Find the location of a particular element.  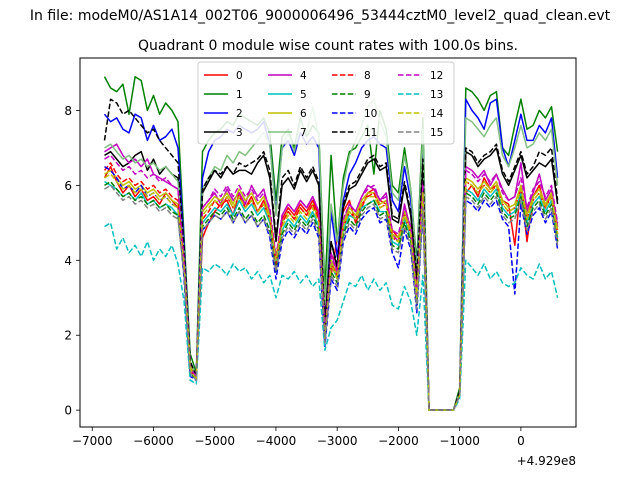

y-tick-label: 4 is located at coordinates (68, 261).